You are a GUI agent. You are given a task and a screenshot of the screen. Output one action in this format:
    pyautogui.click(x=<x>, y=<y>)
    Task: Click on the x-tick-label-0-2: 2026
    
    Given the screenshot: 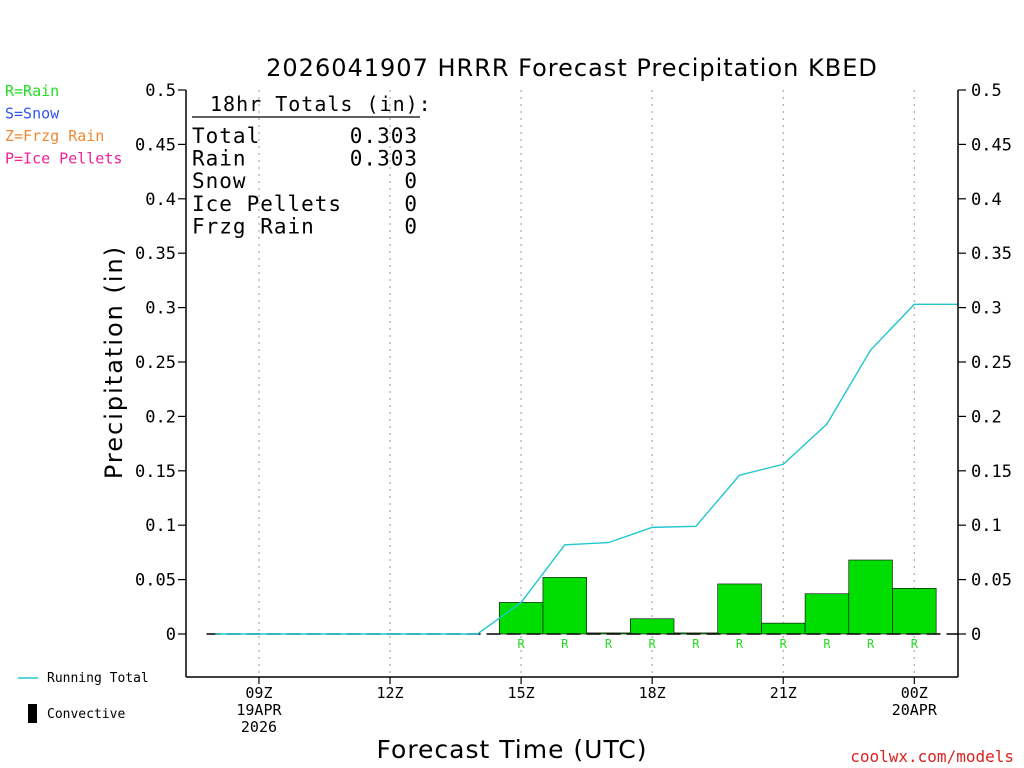 What is the action you would take?
    pyautogui.click(x=259, y=727)
    